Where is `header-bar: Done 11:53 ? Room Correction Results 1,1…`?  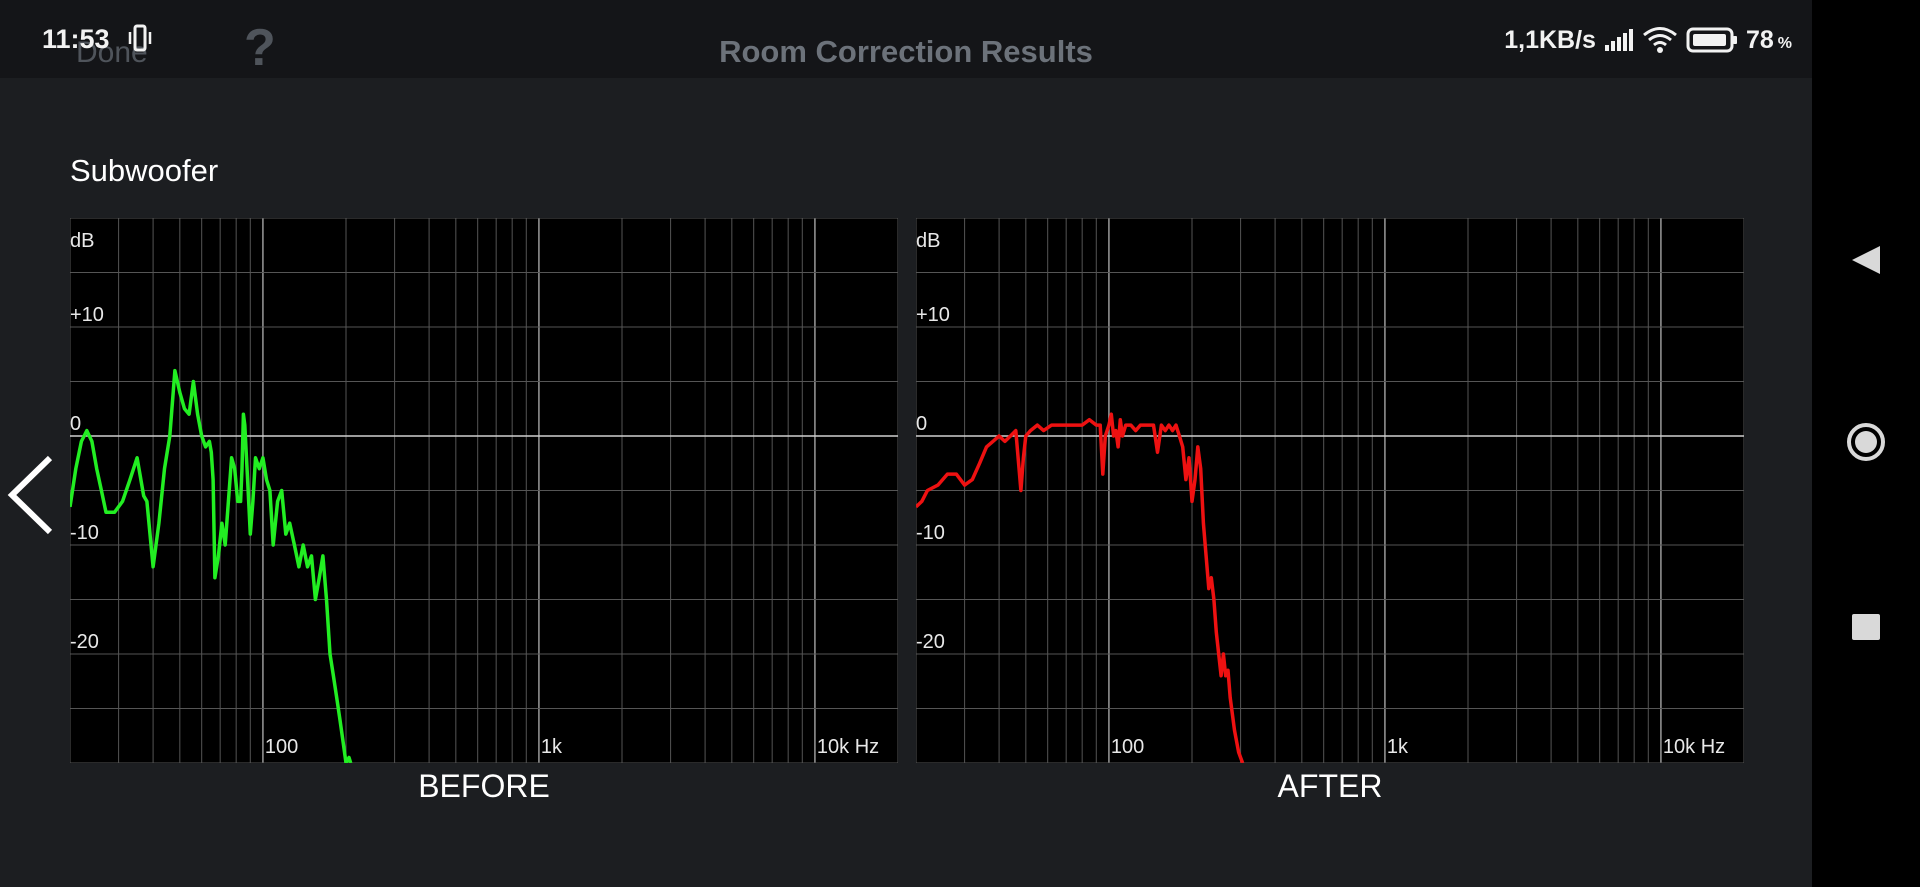
header-bar: Done 11:53 ? Room Correction Results 1,1… is located at coordinates (906, 39).